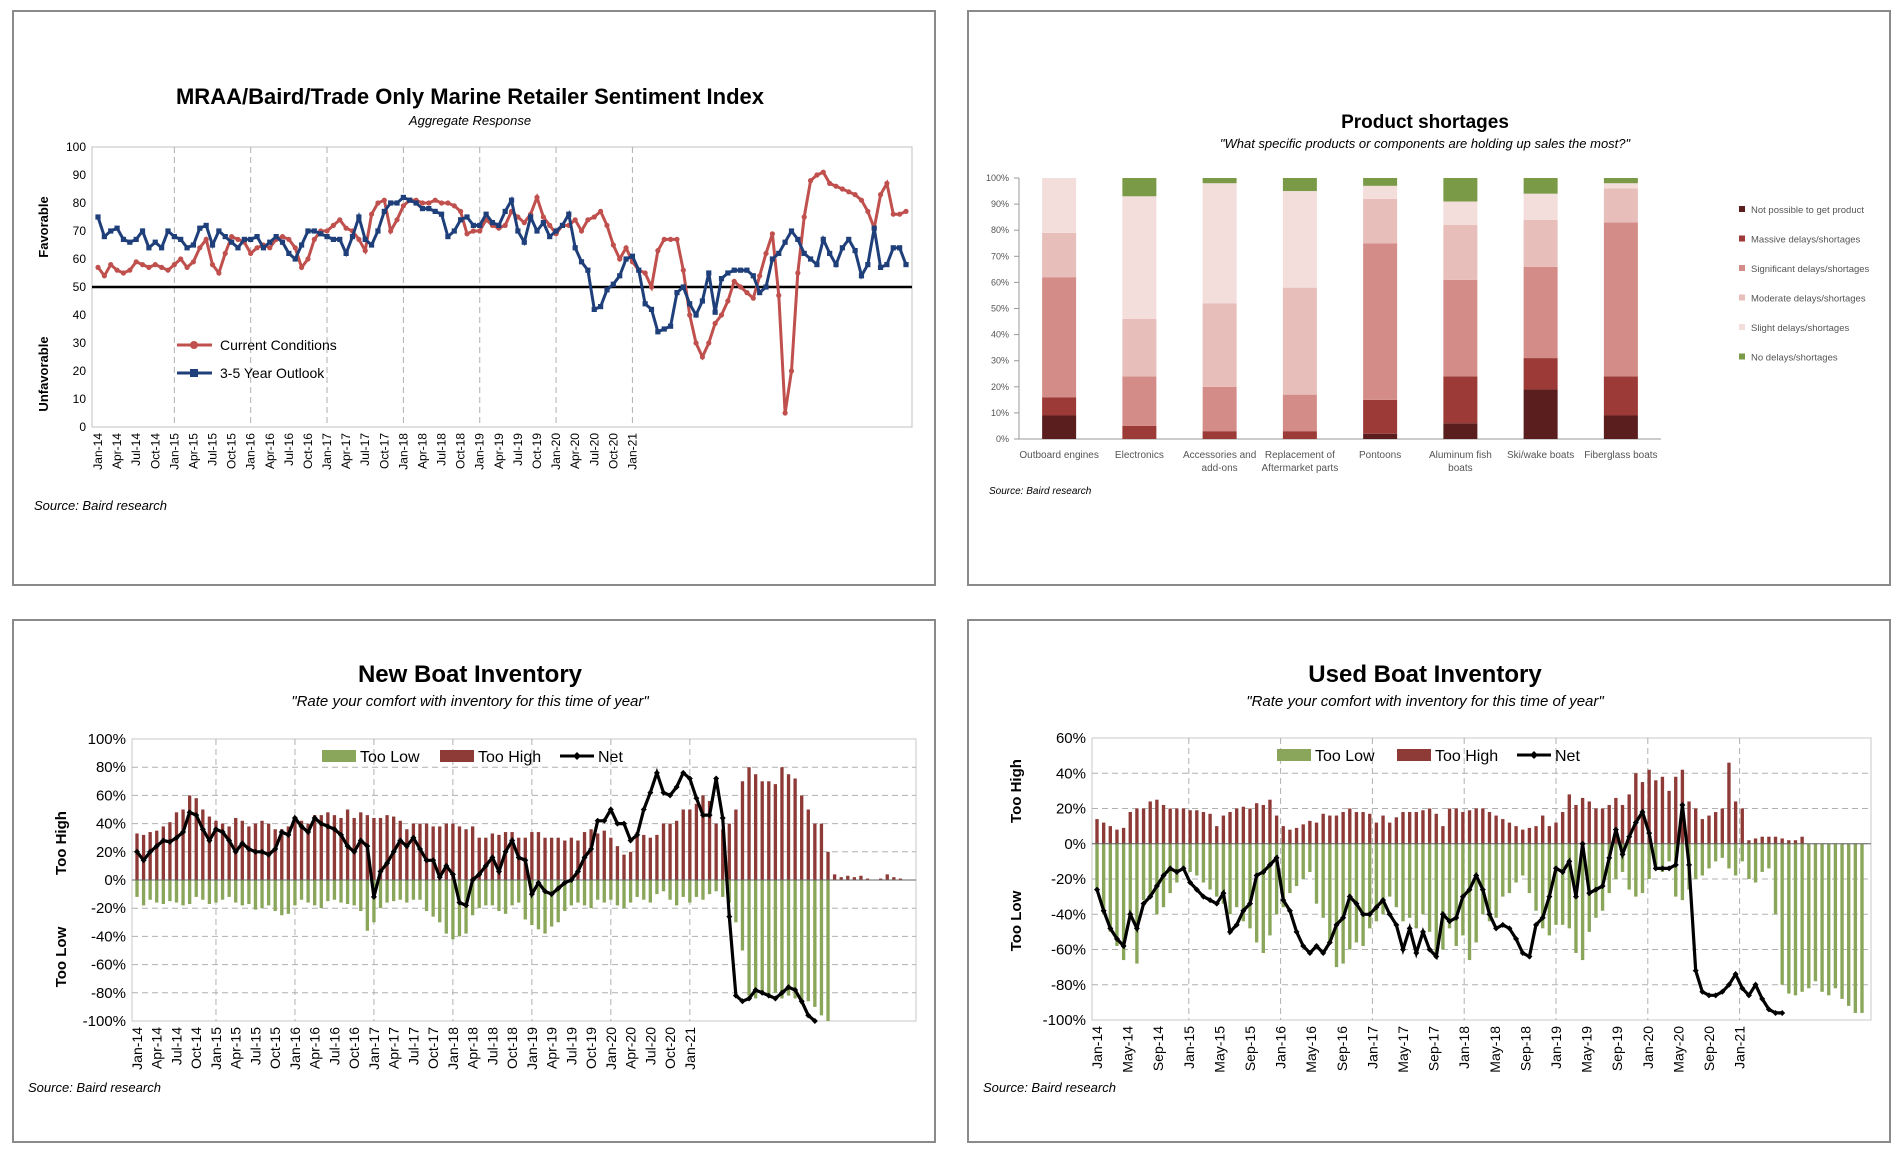  I want to click on y-tick-label: 0%, so click(1075, 844).